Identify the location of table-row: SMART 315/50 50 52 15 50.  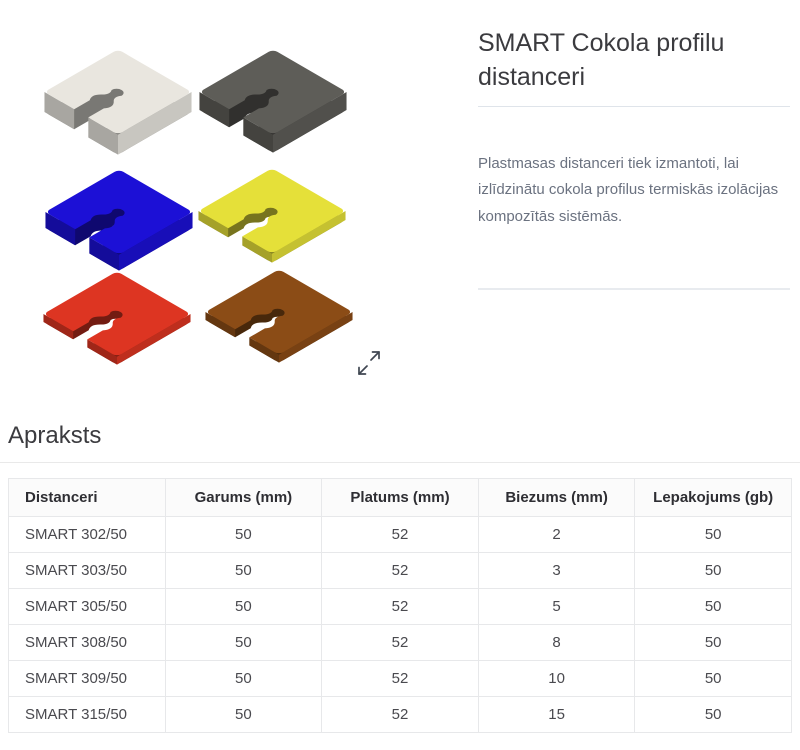
(400, 714).